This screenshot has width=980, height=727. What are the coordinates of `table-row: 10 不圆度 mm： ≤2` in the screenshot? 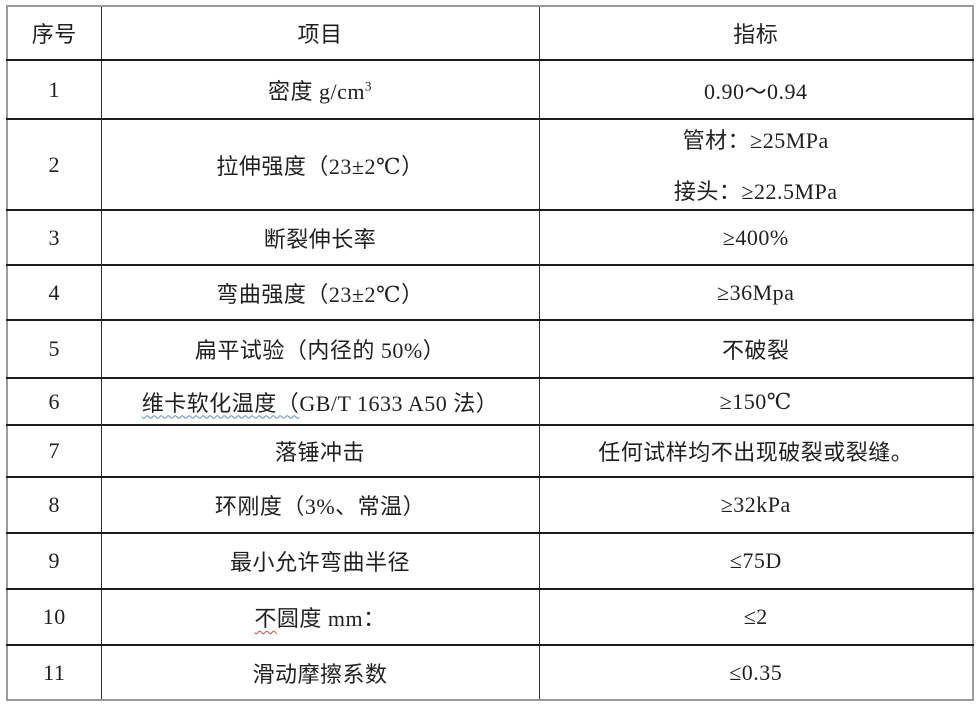 It's located at (490, 617).